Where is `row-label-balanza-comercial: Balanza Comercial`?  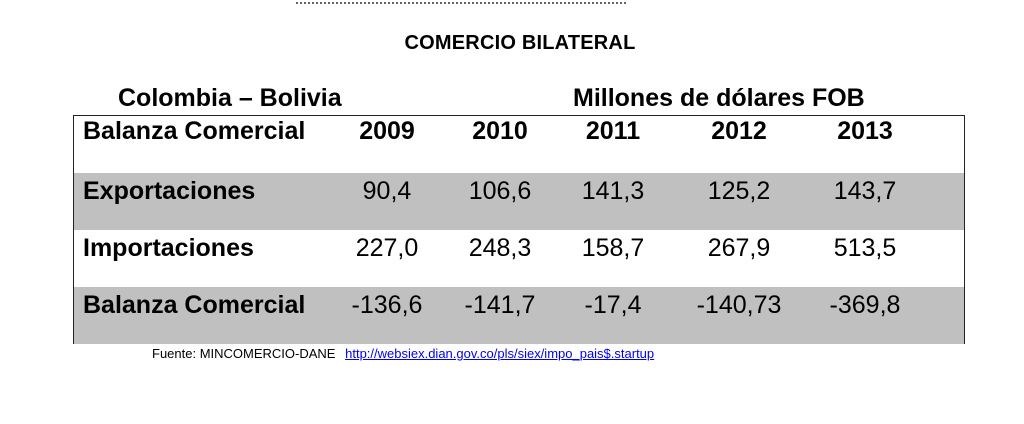
row-label-balanza-comercial: Balanza Comercial is located at coordinates (194, 305).